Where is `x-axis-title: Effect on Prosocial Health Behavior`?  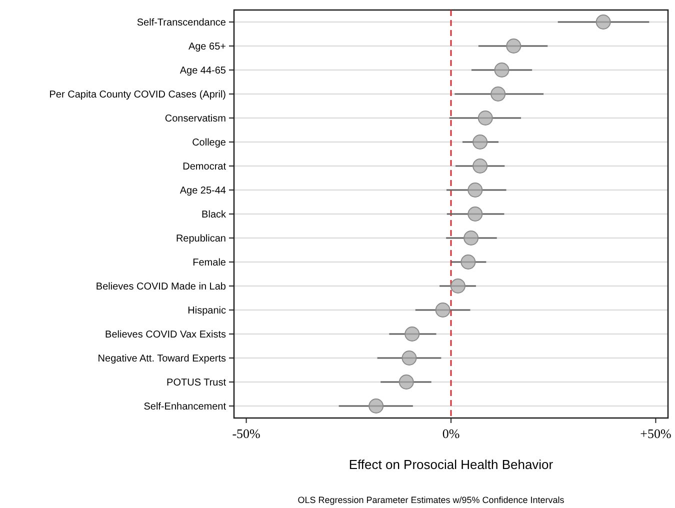 x-axis-title: Effect on Prosocial Health Behavior is located at coordinates (451, 464).